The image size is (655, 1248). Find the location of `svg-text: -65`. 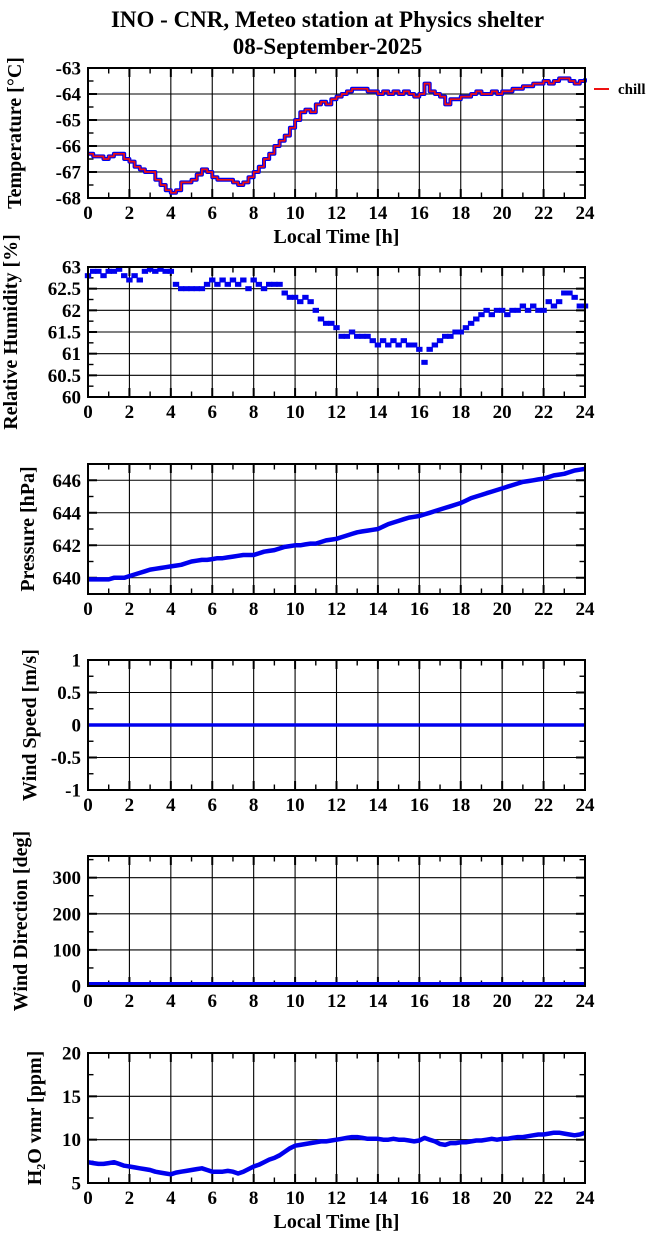

svg-text: -65 is located at coordinates (68, 121).